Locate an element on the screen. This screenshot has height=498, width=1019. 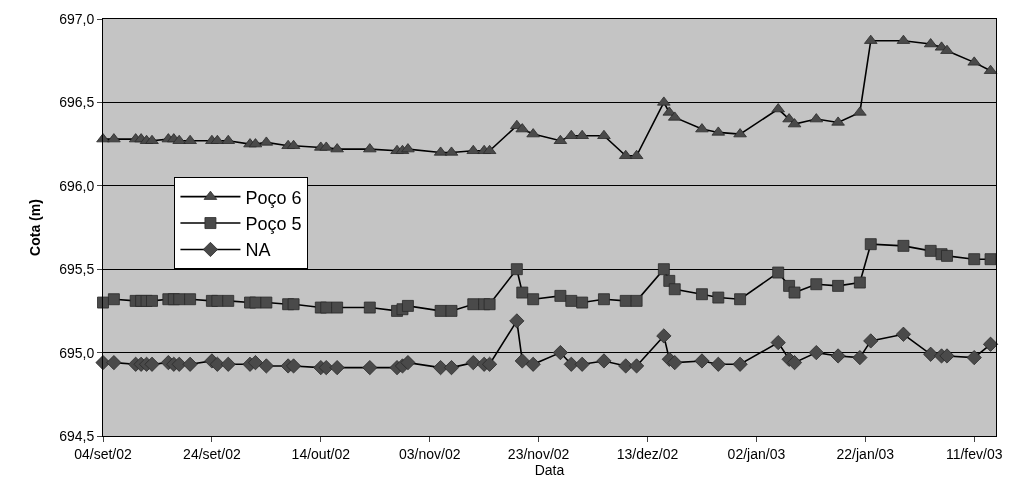
legend-label: Poço 6 is located at coordinates (273, 197).